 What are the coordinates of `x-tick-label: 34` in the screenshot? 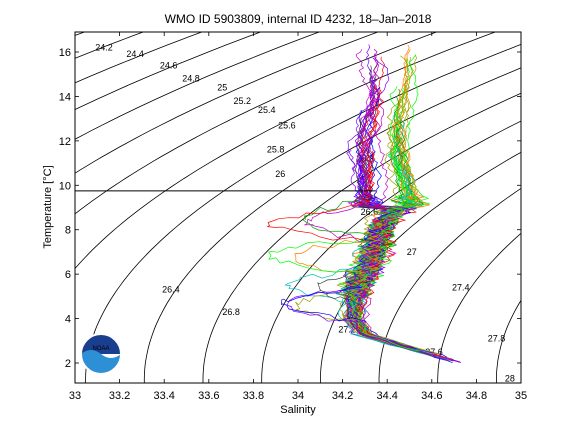 It's located at (298, 396).